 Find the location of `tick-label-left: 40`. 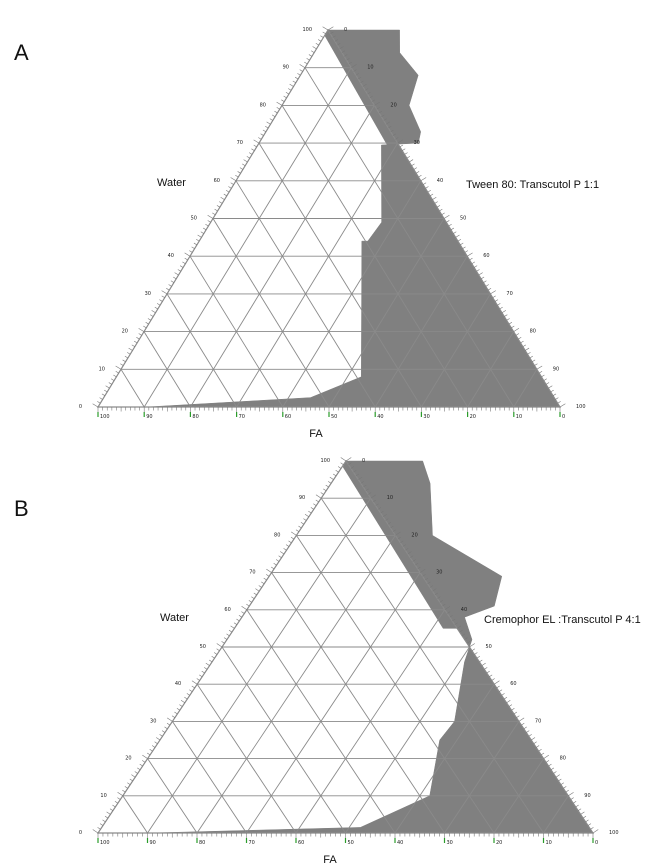

tick-label-left: 40 is located at coordinates (171, 256).